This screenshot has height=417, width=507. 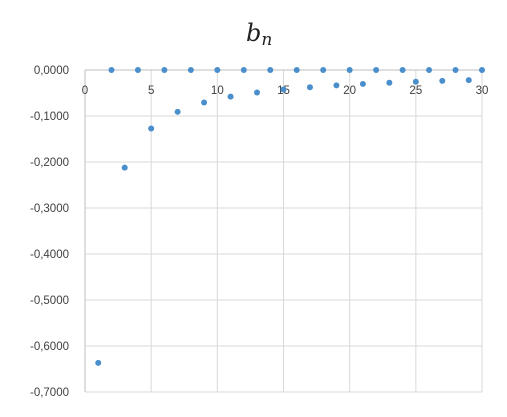 I want to click on x-tick-label: 0, so click(x=85, y=91).